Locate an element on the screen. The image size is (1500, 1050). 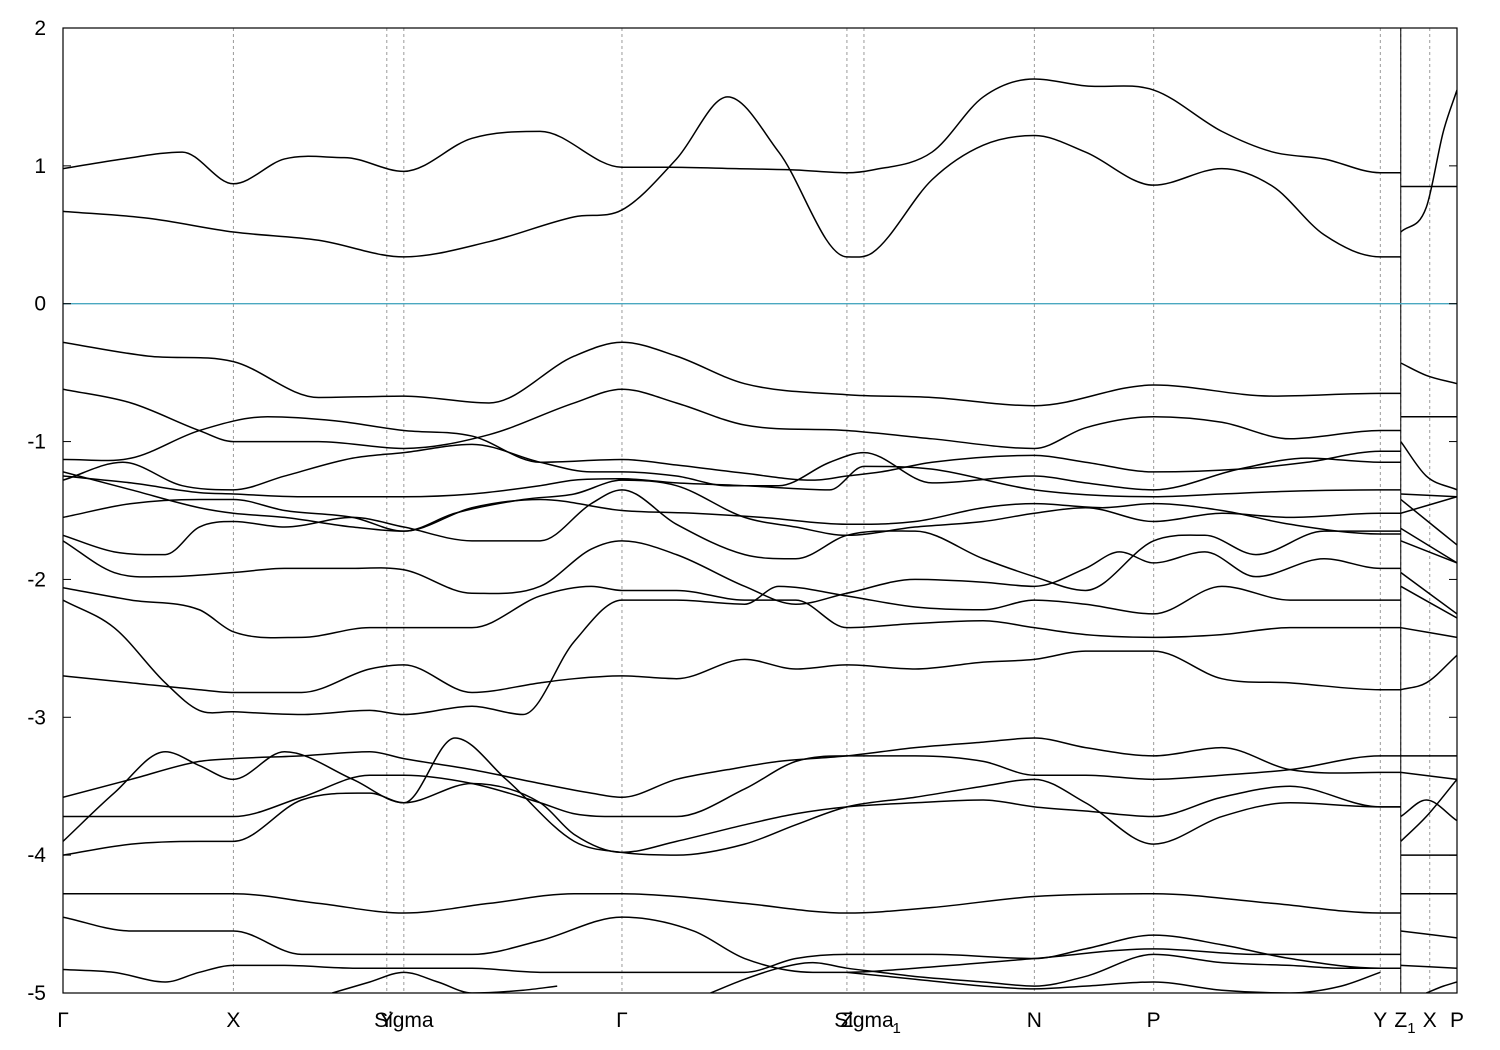
y-tick-label: 1 is located at coordinates (40, 166).